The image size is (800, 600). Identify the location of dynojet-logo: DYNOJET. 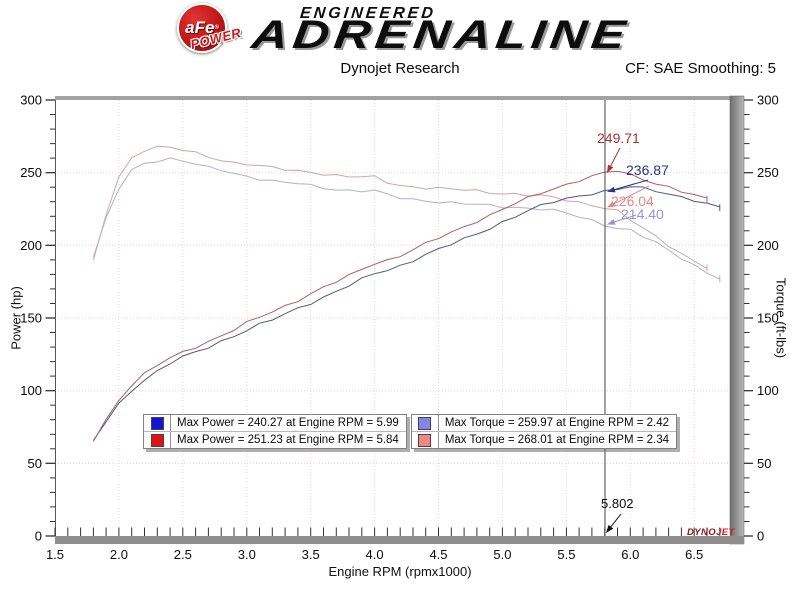
(711, 532).